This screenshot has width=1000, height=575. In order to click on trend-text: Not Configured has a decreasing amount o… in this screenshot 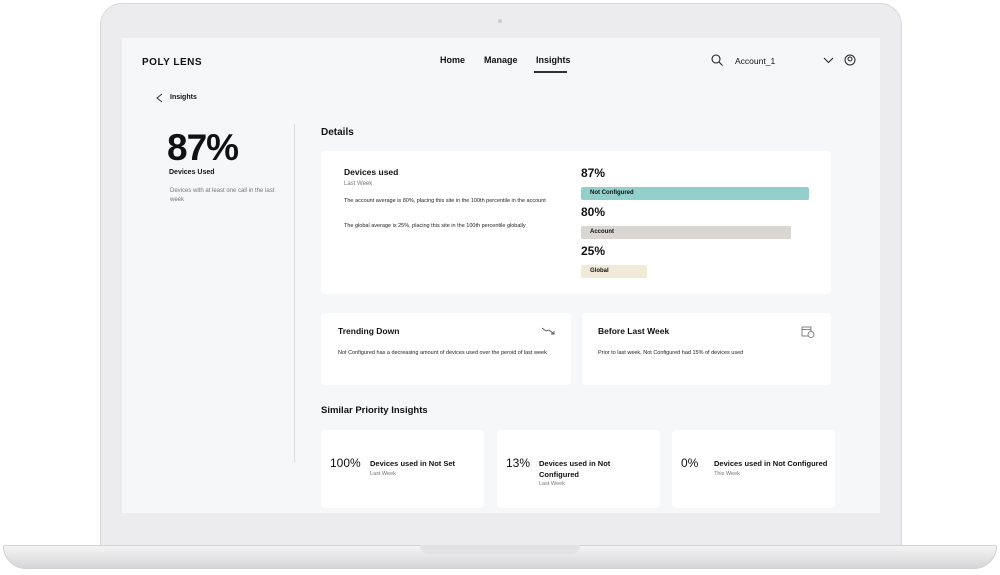, I will do `click(442, 353)`.